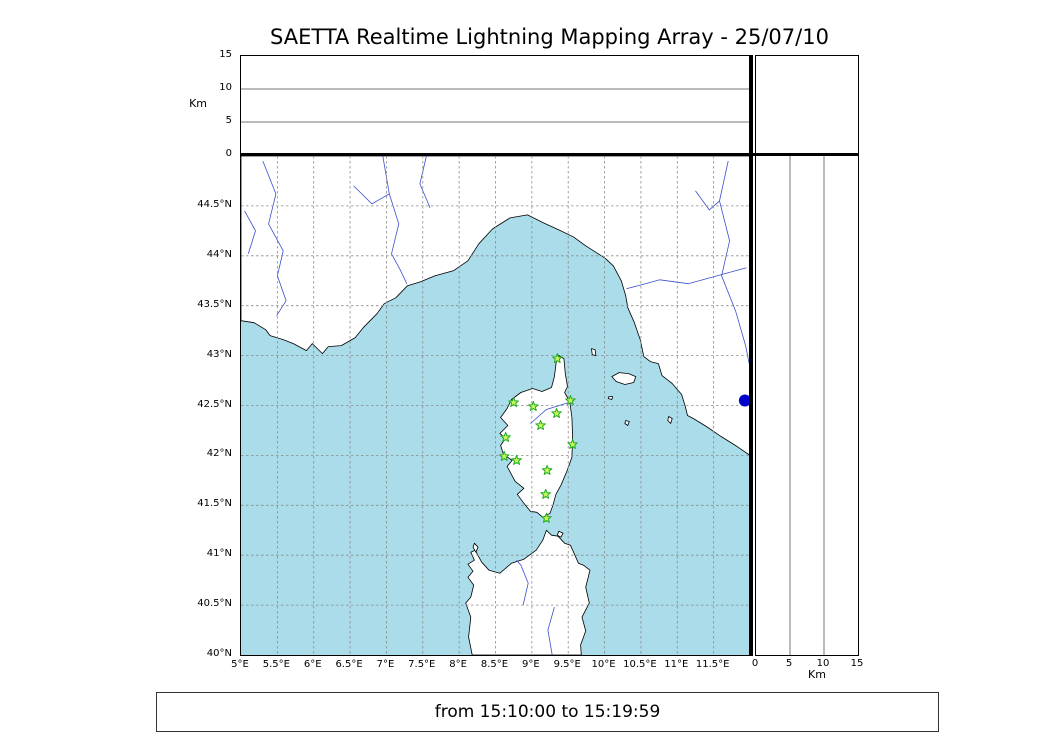 The image size is (1050, 750). Describe the element at coordinates (712, 664) in the screenshot. I see `lon-tick-label: 11.5°E` at that location.